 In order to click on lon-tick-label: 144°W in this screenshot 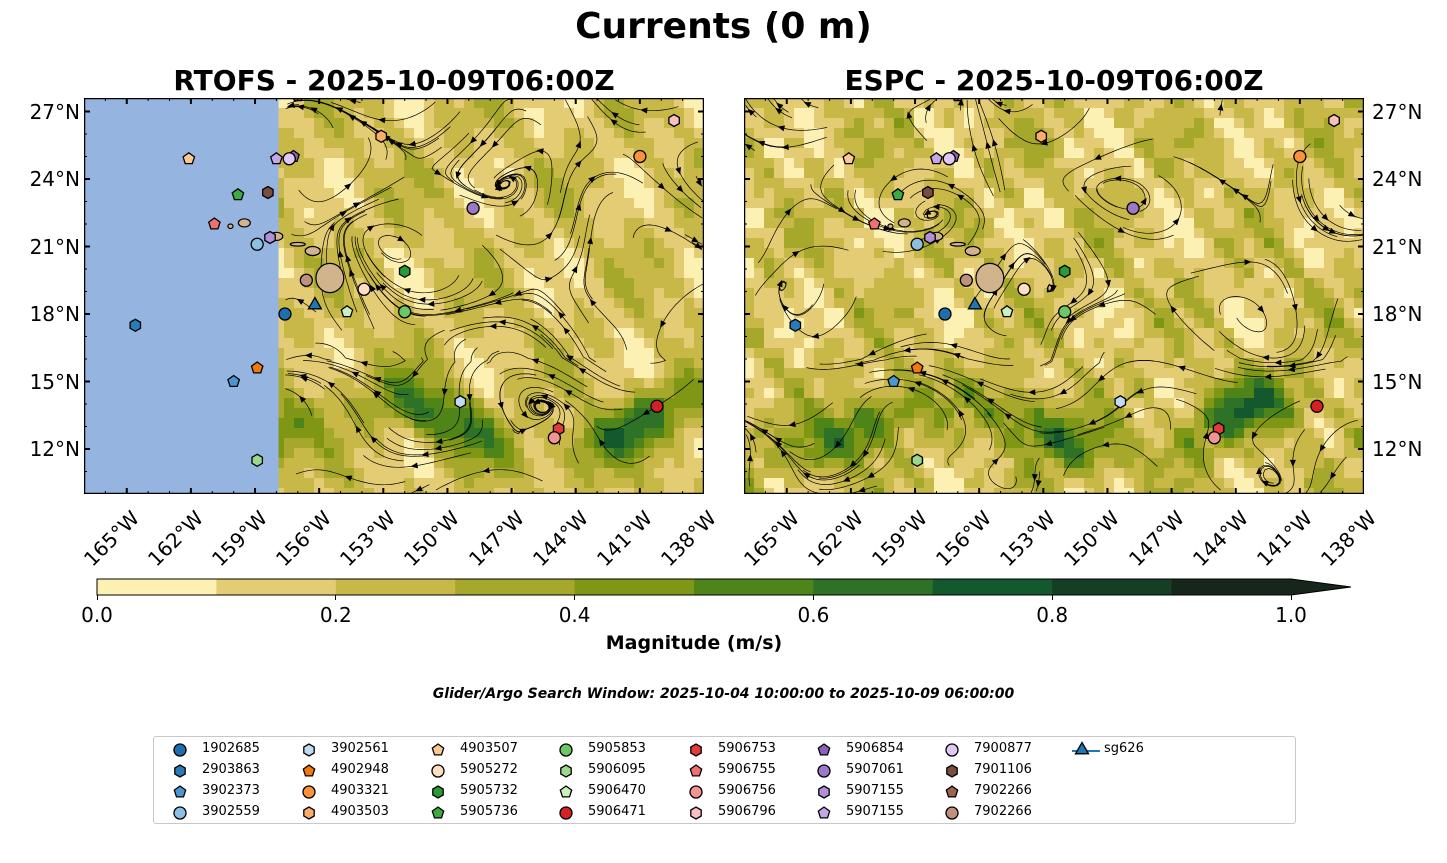, I will do `click(560, 539)`.